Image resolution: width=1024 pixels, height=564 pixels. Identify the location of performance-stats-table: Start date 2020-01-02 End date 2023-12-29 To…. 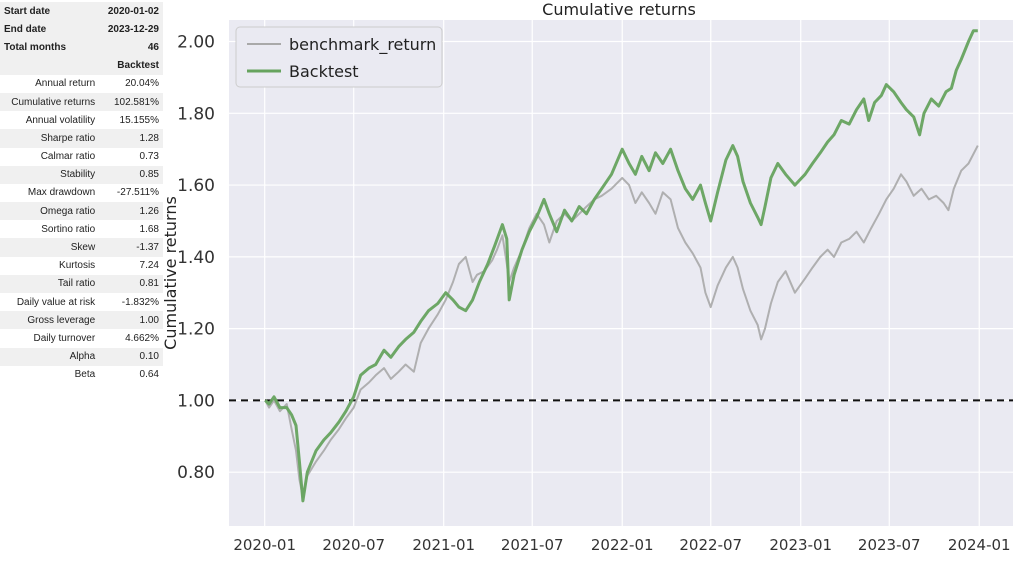
(81, 193).